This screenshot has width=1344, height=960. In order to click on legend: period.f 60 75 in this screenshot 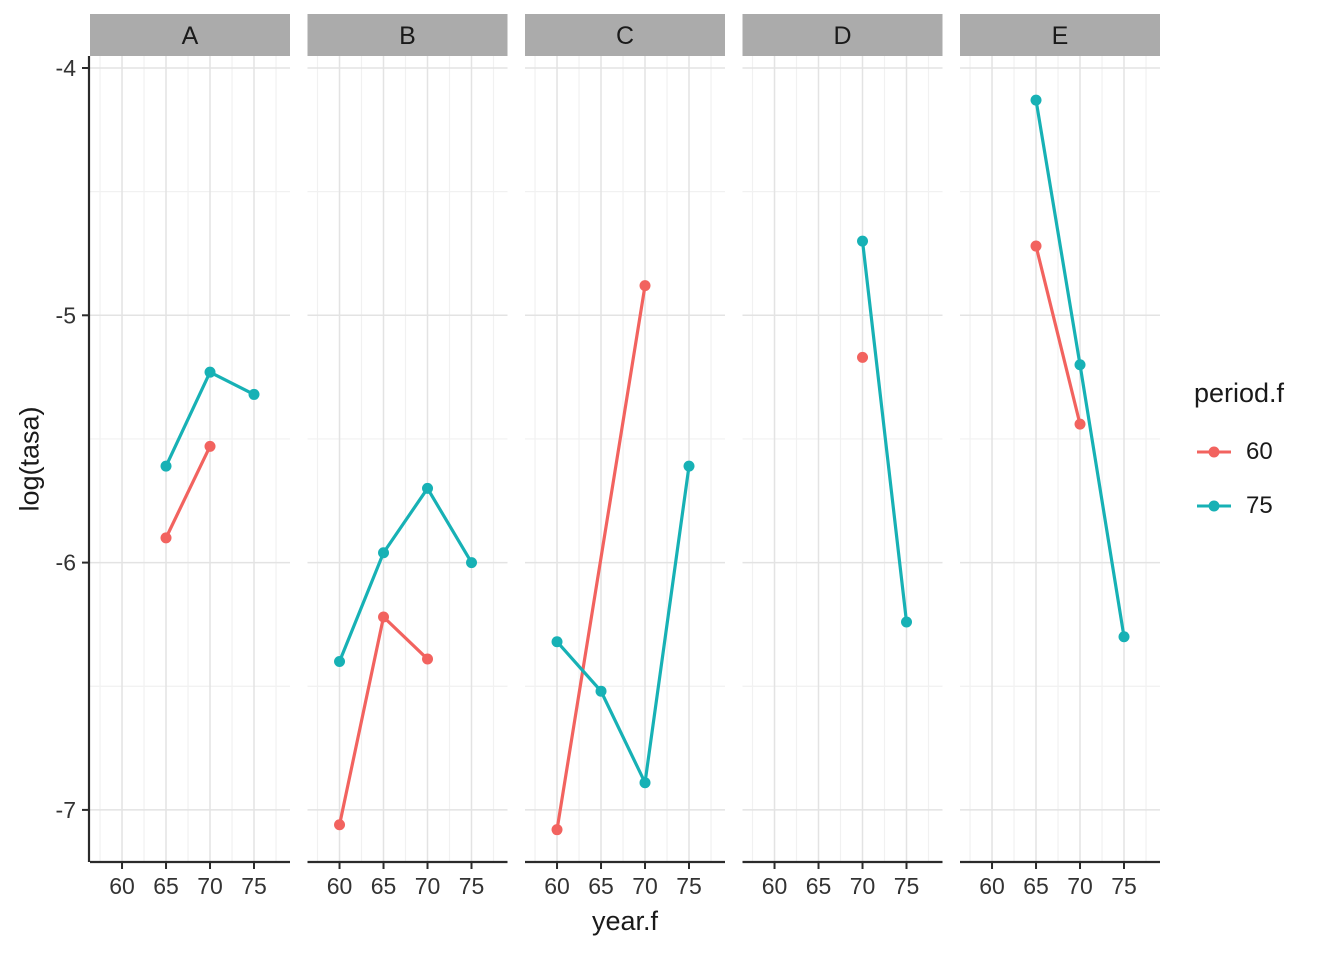, I will do `click(1269, 461)`.